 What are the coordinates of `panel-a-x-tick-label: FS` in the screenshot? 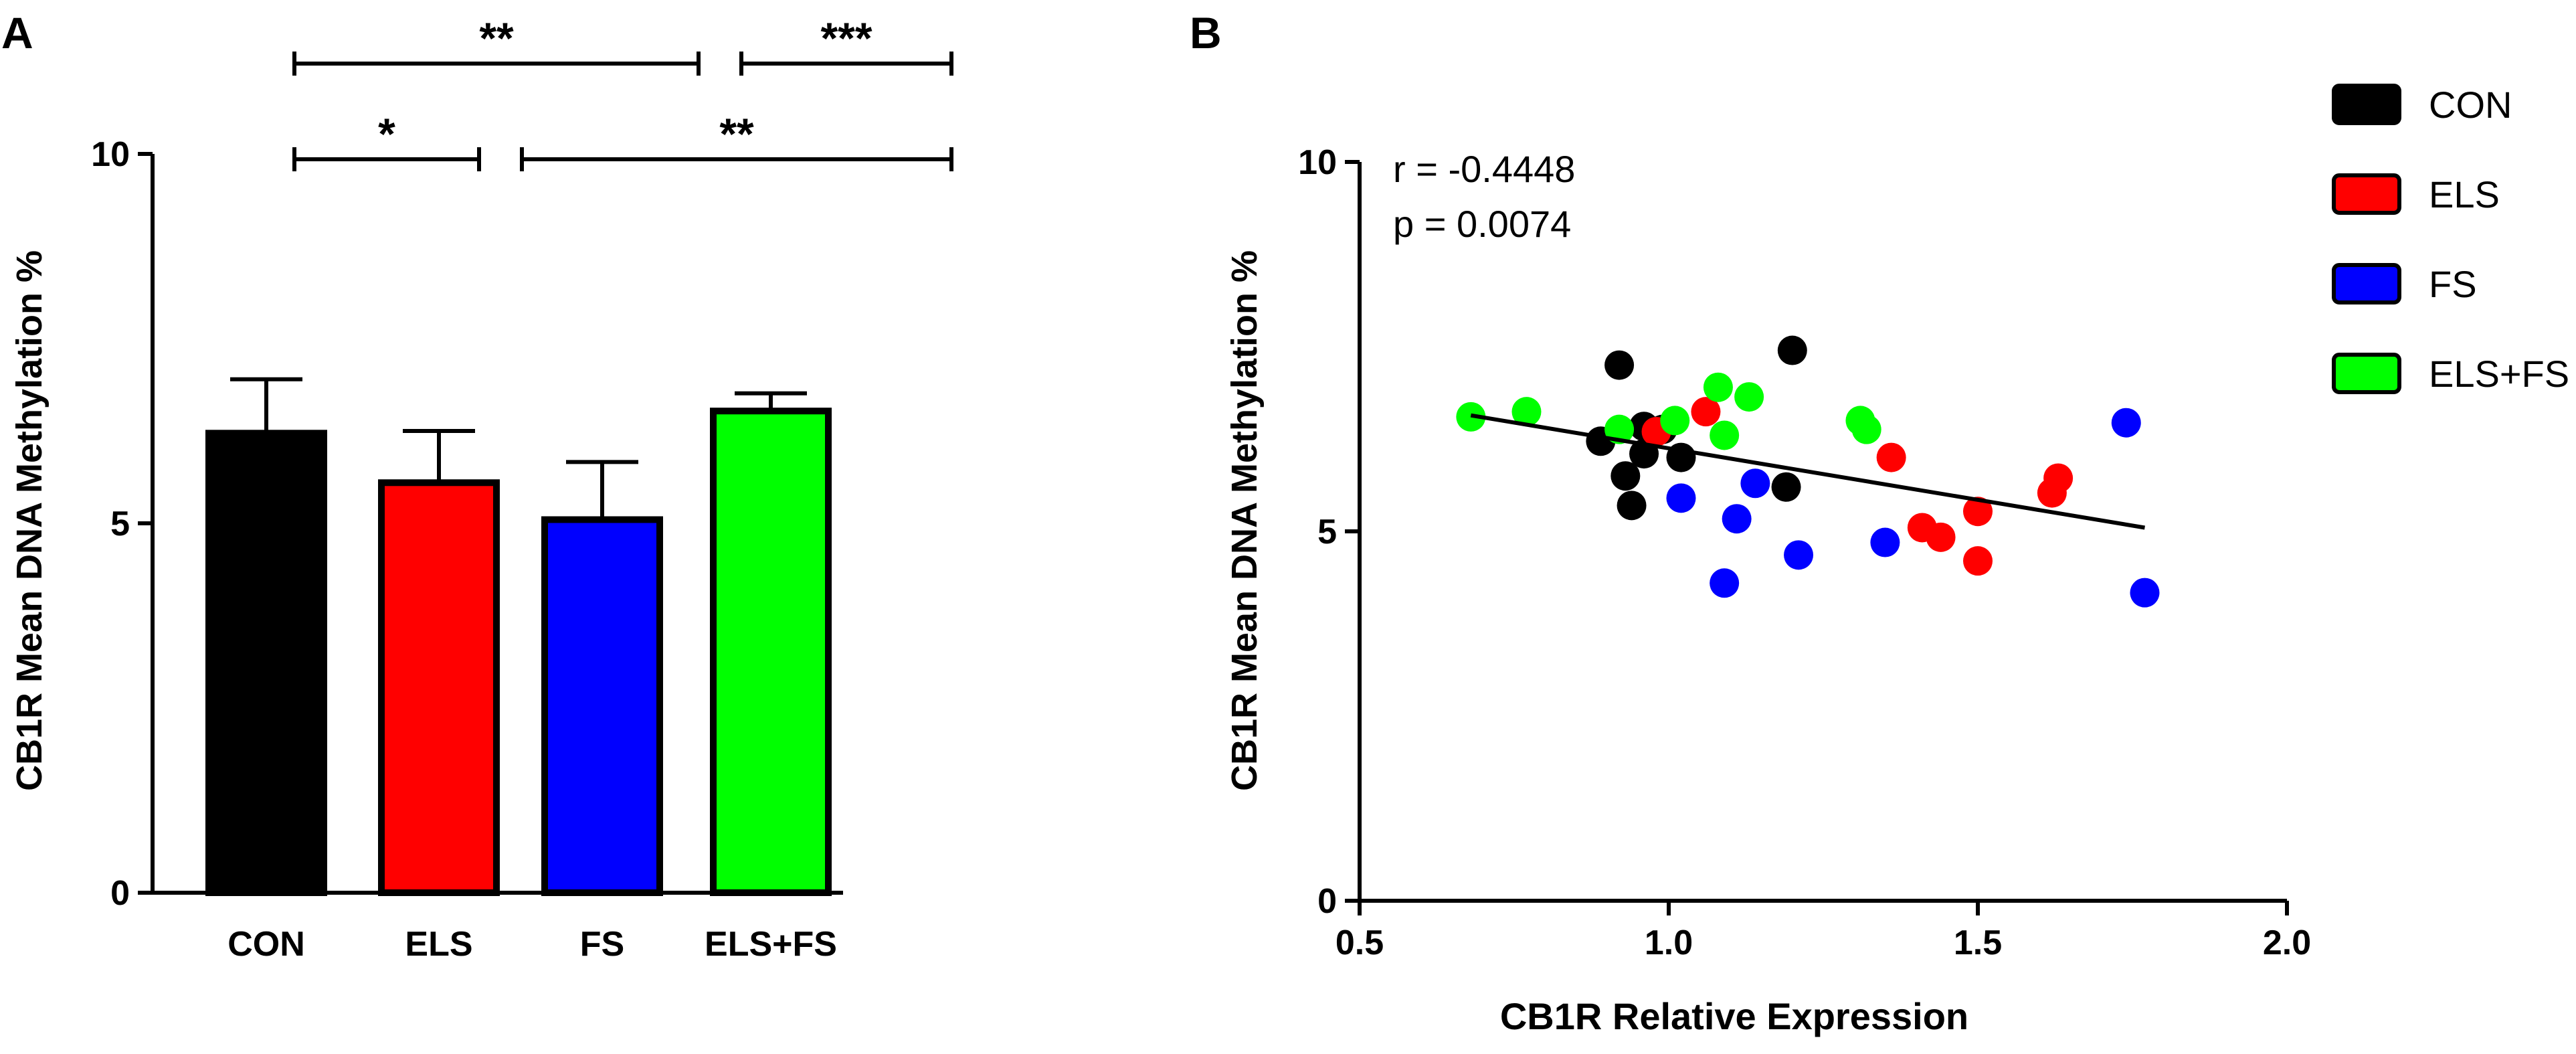 It's located at (602, 945).